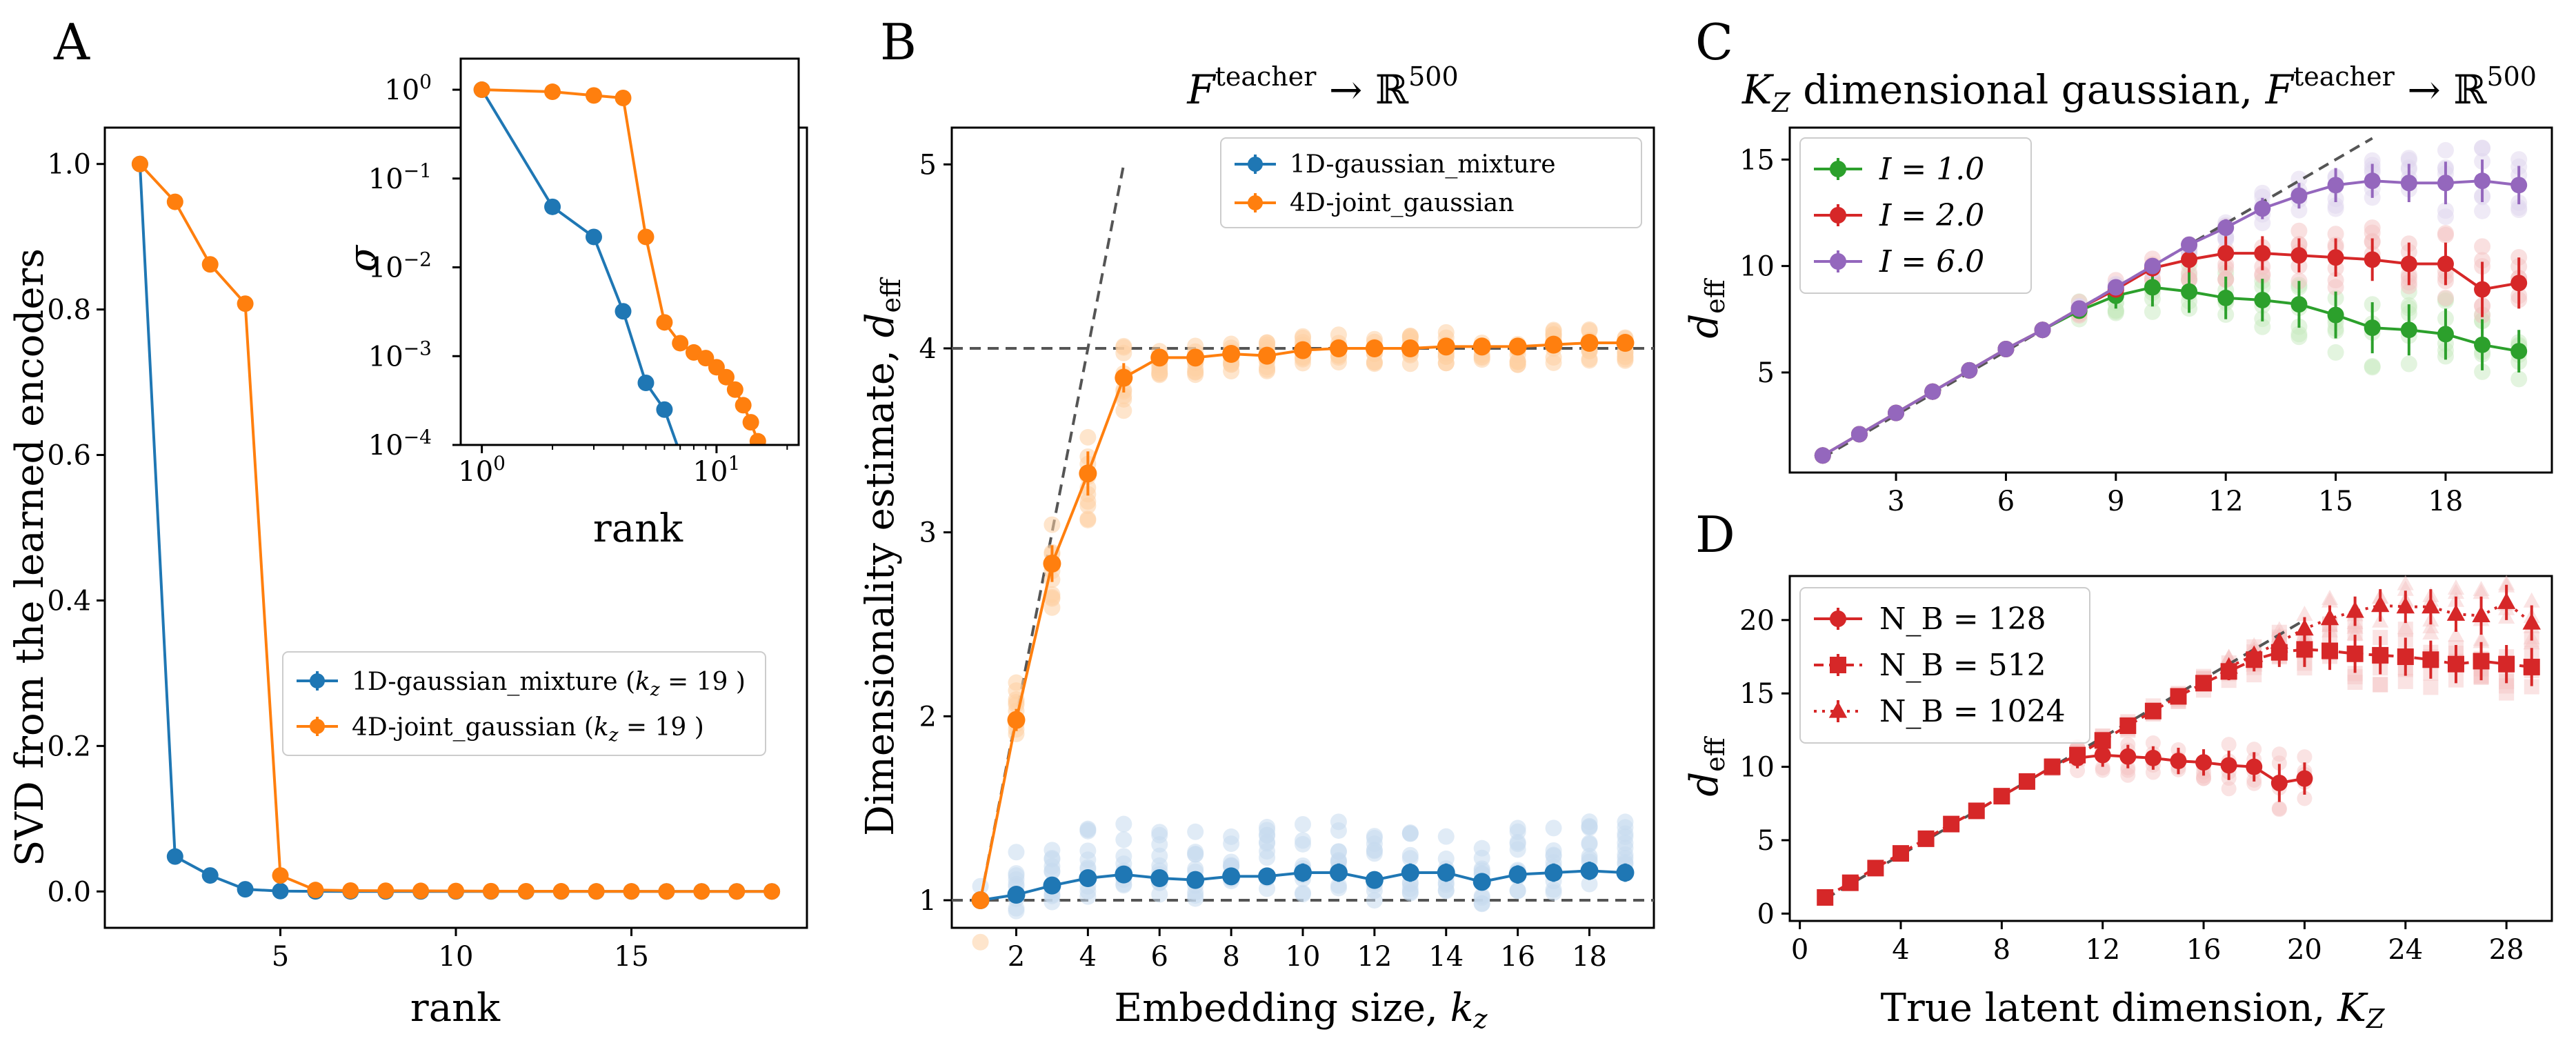  What do you see at coordinates (1230, 957) in the screenshot?
I see `panel-b-xtick-label: 8` at bounding box center [1230, 957].